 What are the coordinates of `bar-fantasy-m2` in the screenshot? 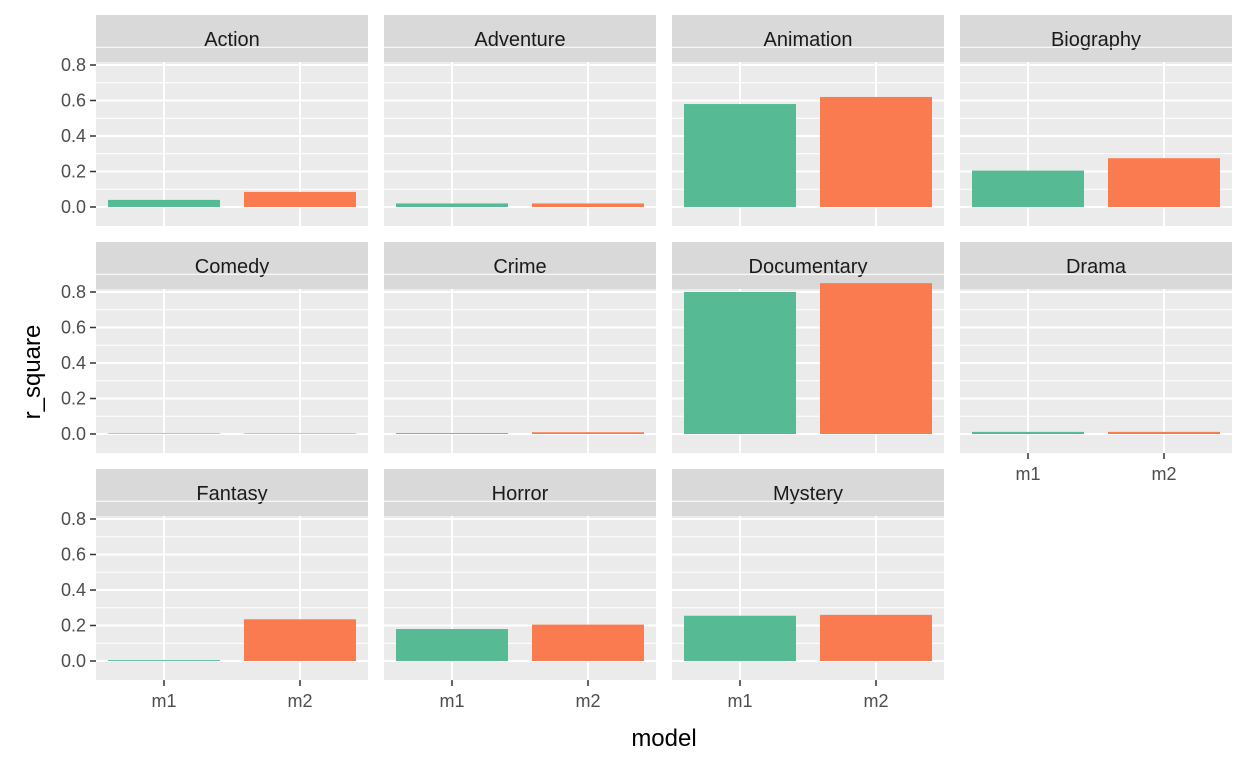 It's located at (300, 640).